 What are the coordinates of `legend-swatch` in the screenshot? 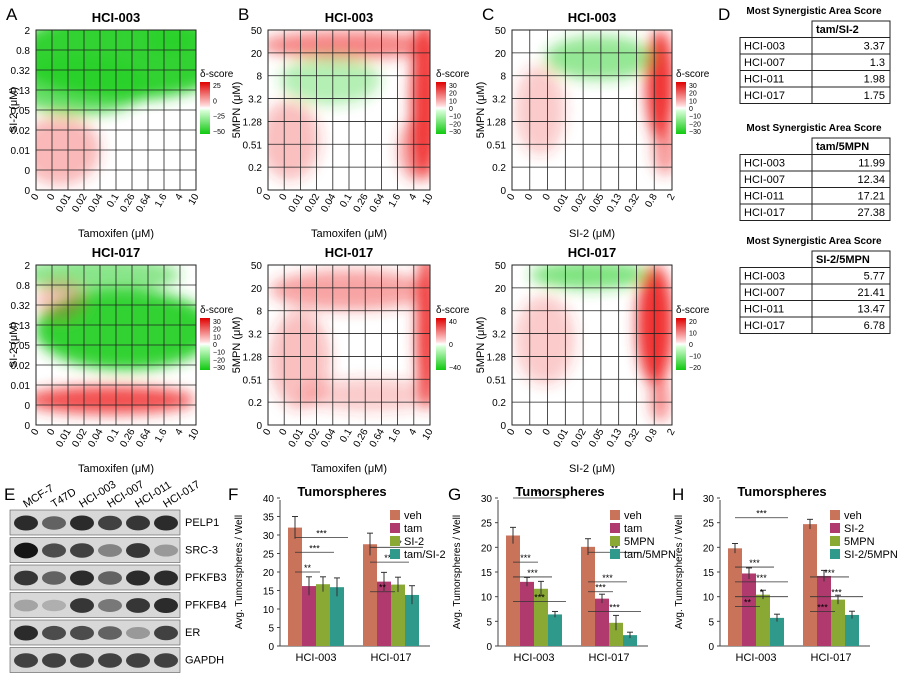 It's located at (395, 554).